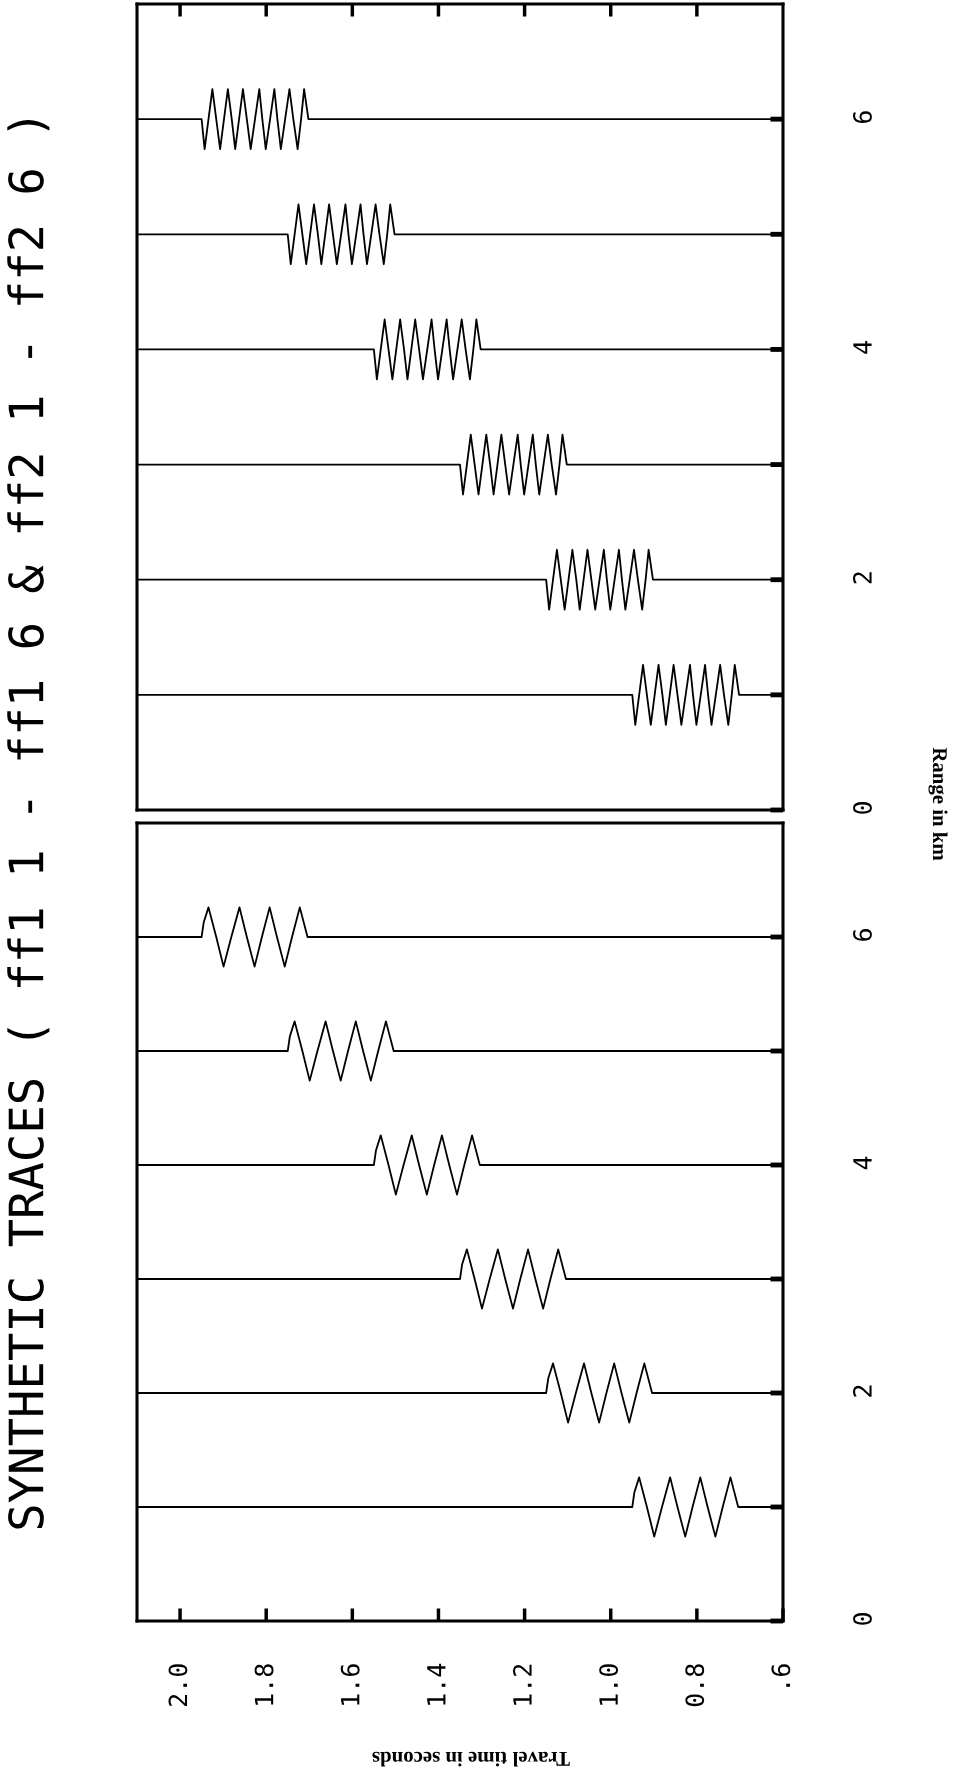  I want to click on x-tick-label: 1.6, so click(350, 1684).